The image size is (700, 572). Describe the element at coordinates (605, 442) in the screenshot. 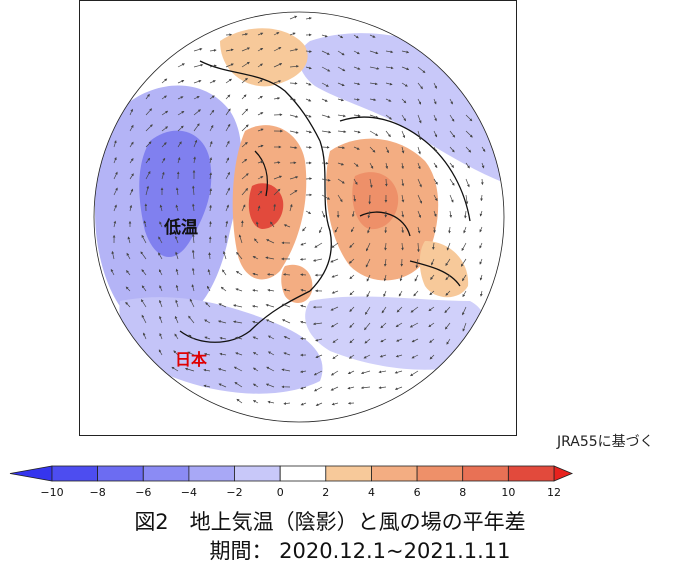

I see `data-source-note: JRA55に基づく` at that location.